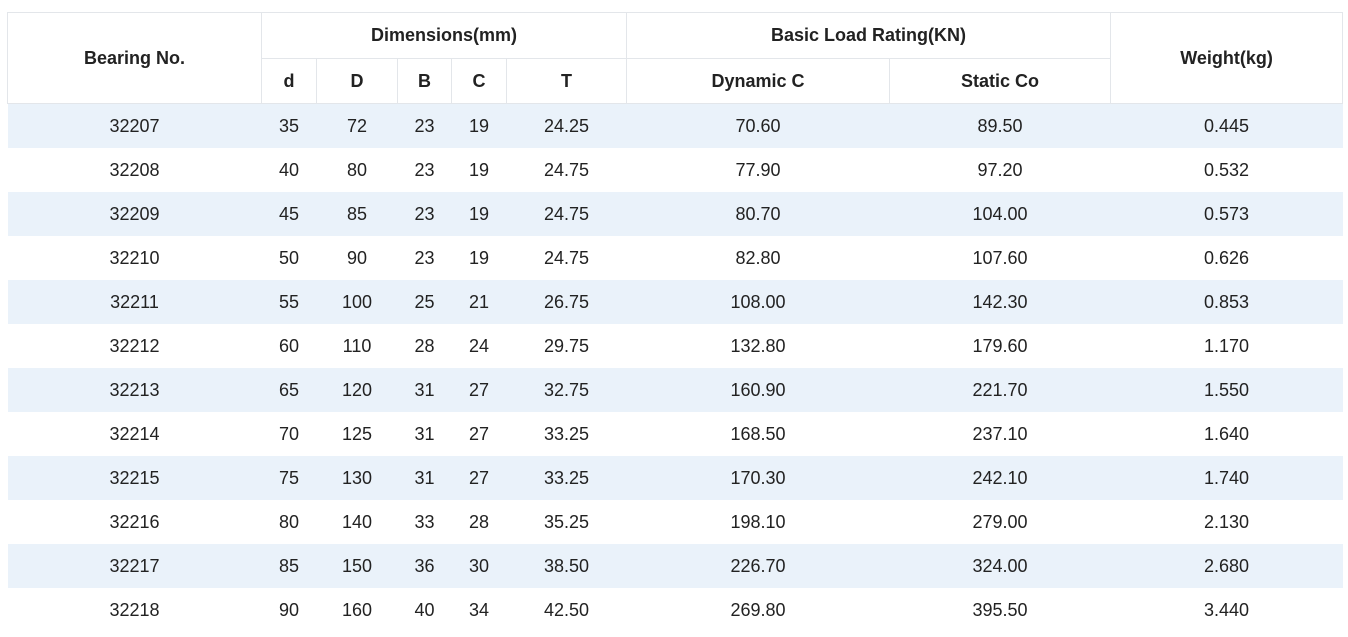 The width and height of the screenshot is (1348, 637). What do you see at coordinates (1000, 522) in the screenshot?
I see `cell-static-co: 279.00` at bounding box center [1000, 522].